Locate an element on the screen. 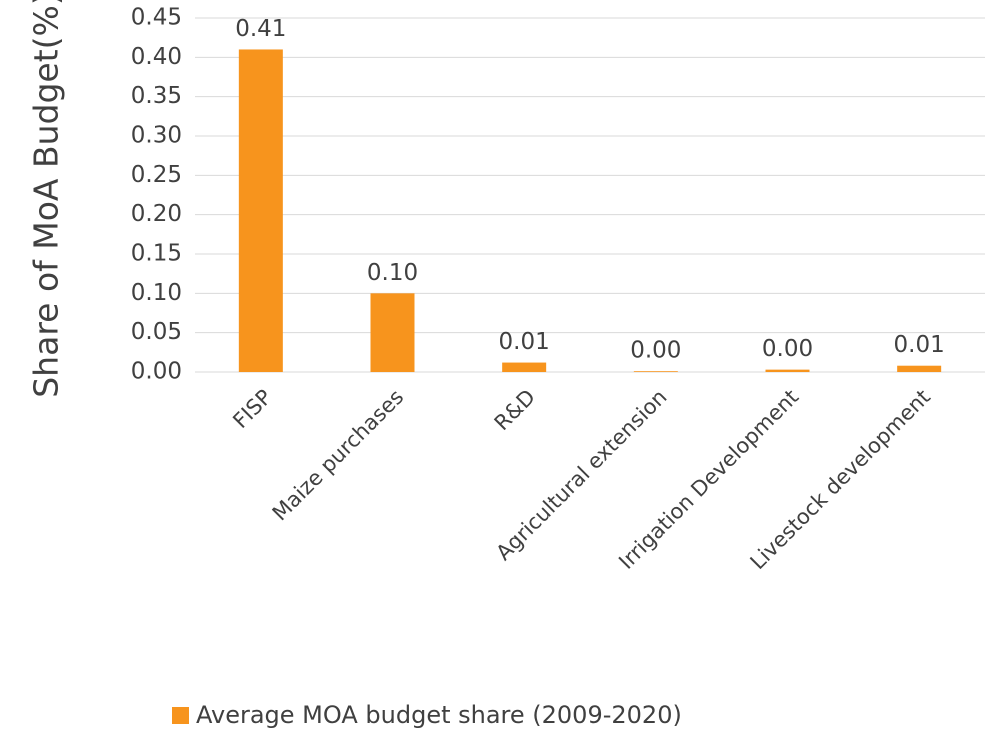 Image resolution: width=996 pixels, height=735 pixels. y-tick-label: 0.20 is located at coordinates (156, 214).